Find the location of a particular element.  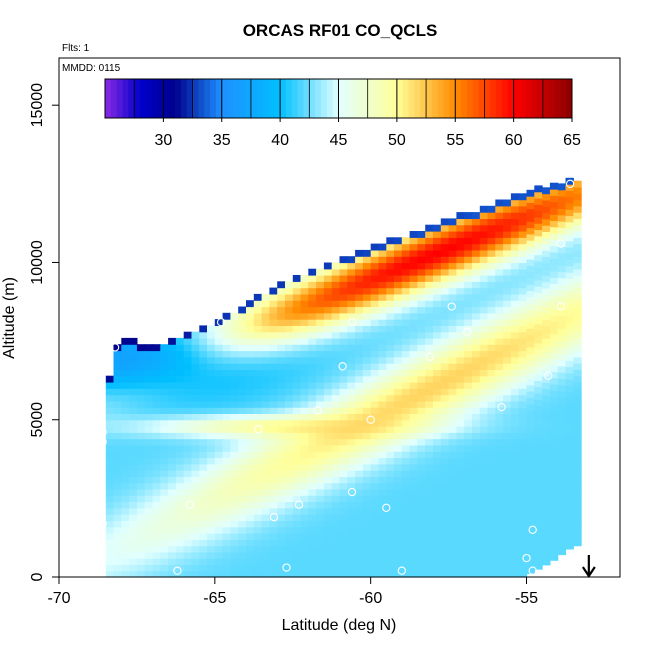

y-tick-label: 10000 is located at coordinates (37, 262).